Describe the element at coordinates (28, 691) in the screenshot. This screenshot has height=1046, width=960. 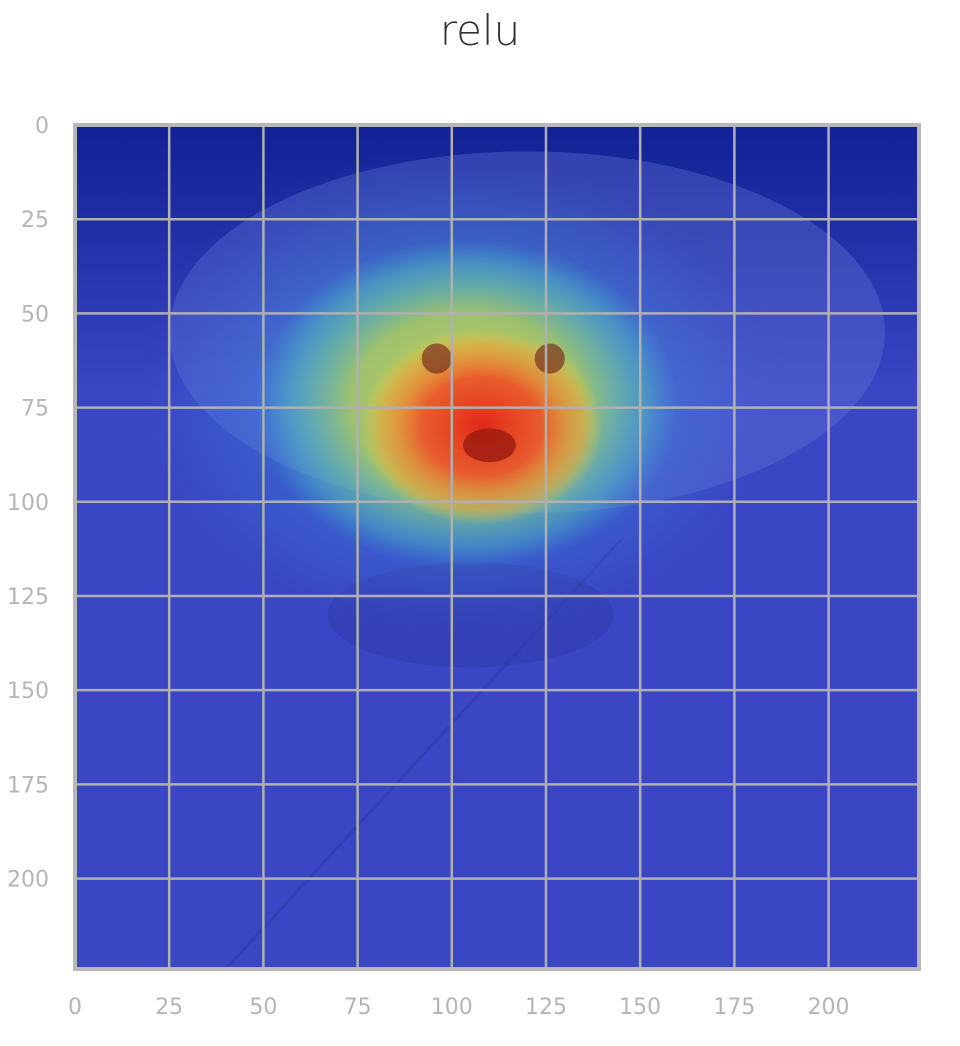
I see `y-tick-label: 150` at that location.